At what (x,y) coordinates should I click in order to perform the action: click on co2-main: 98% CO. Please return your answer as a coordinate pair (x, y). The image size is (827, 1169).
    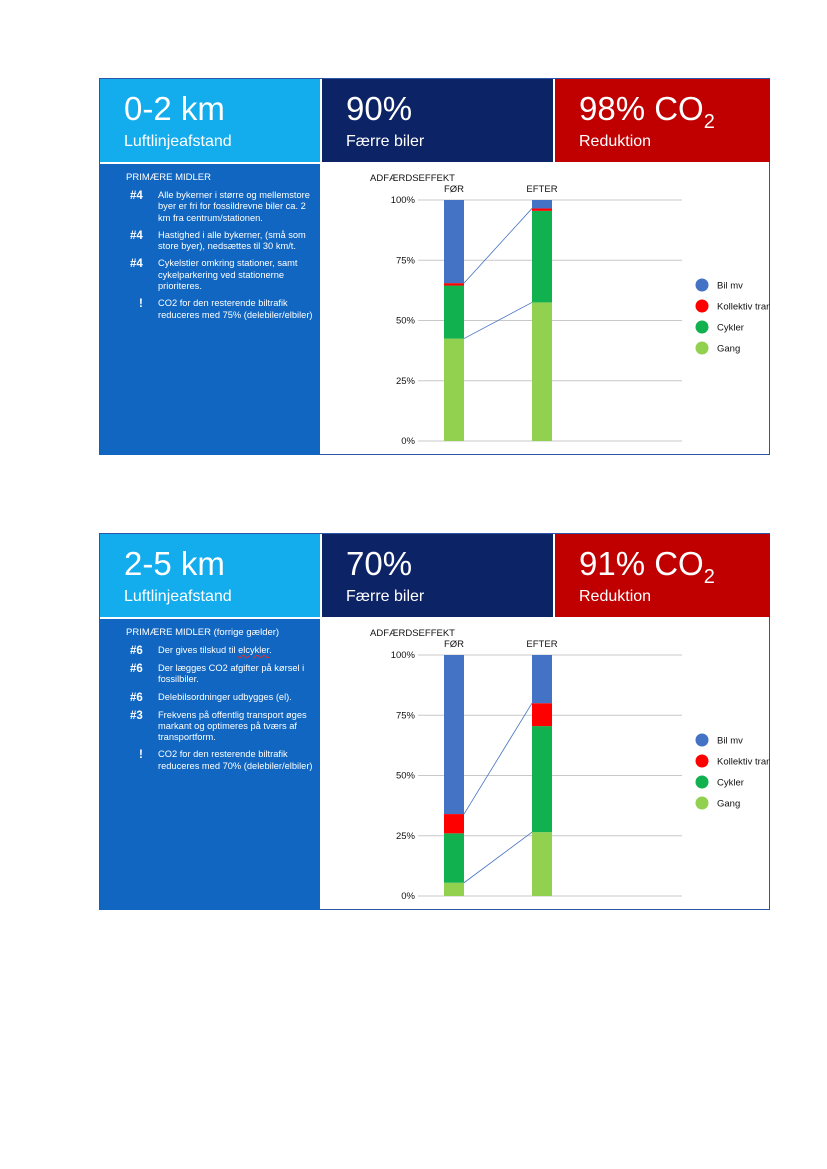
    Looking at the image, I should click on (641, 108).